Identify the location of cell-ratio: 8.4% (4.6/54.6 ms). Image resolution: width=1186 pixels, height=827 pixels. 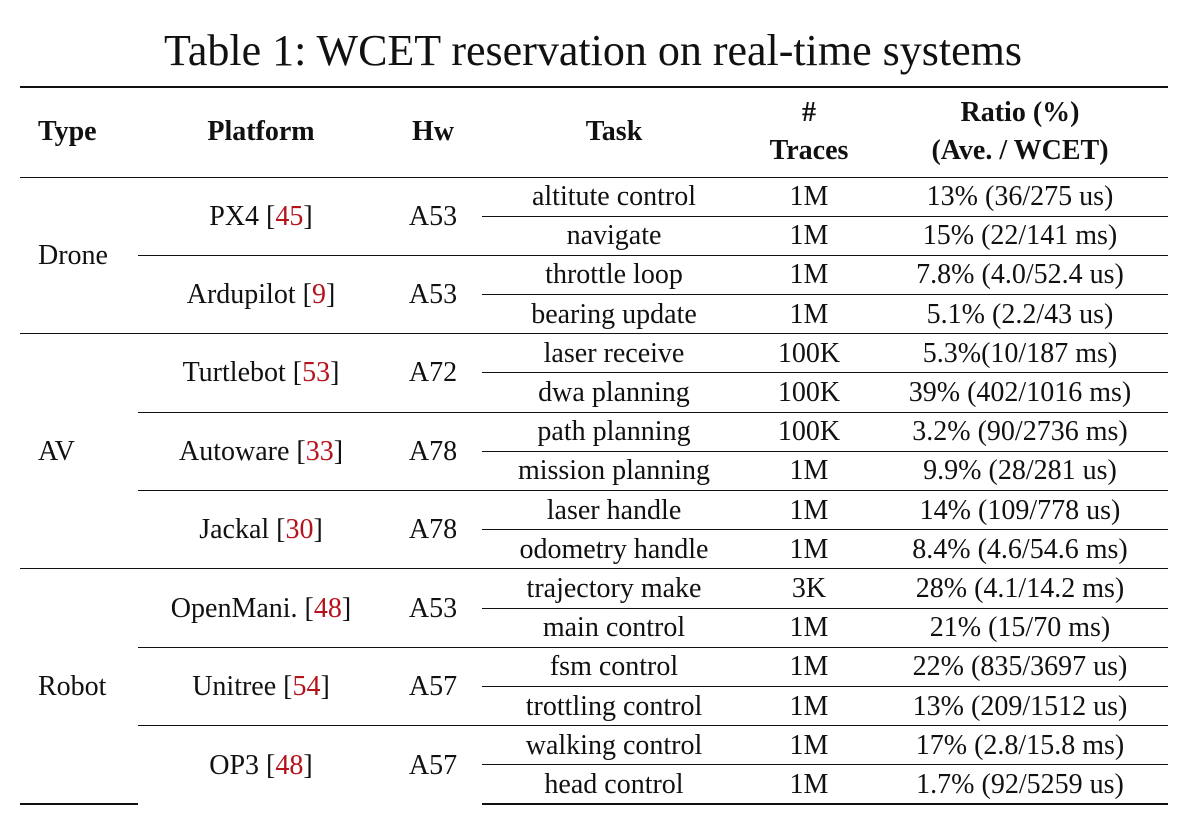
(1020, 549).